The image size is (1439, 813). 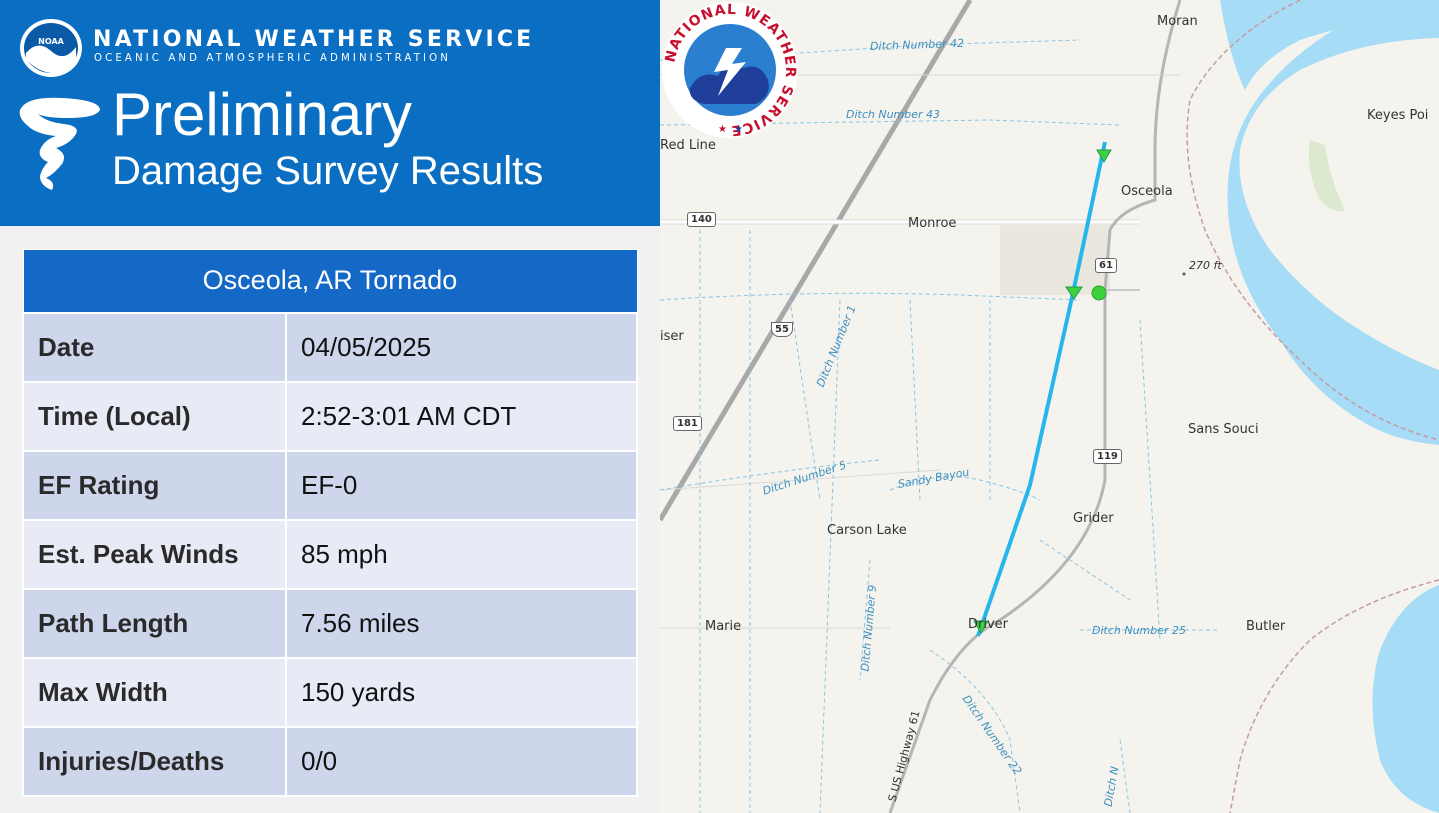 What do you see at coordinates (461, 347) in the screenshot?
I see `row-value: 04/05/2025` at bounding box center [461, 347].